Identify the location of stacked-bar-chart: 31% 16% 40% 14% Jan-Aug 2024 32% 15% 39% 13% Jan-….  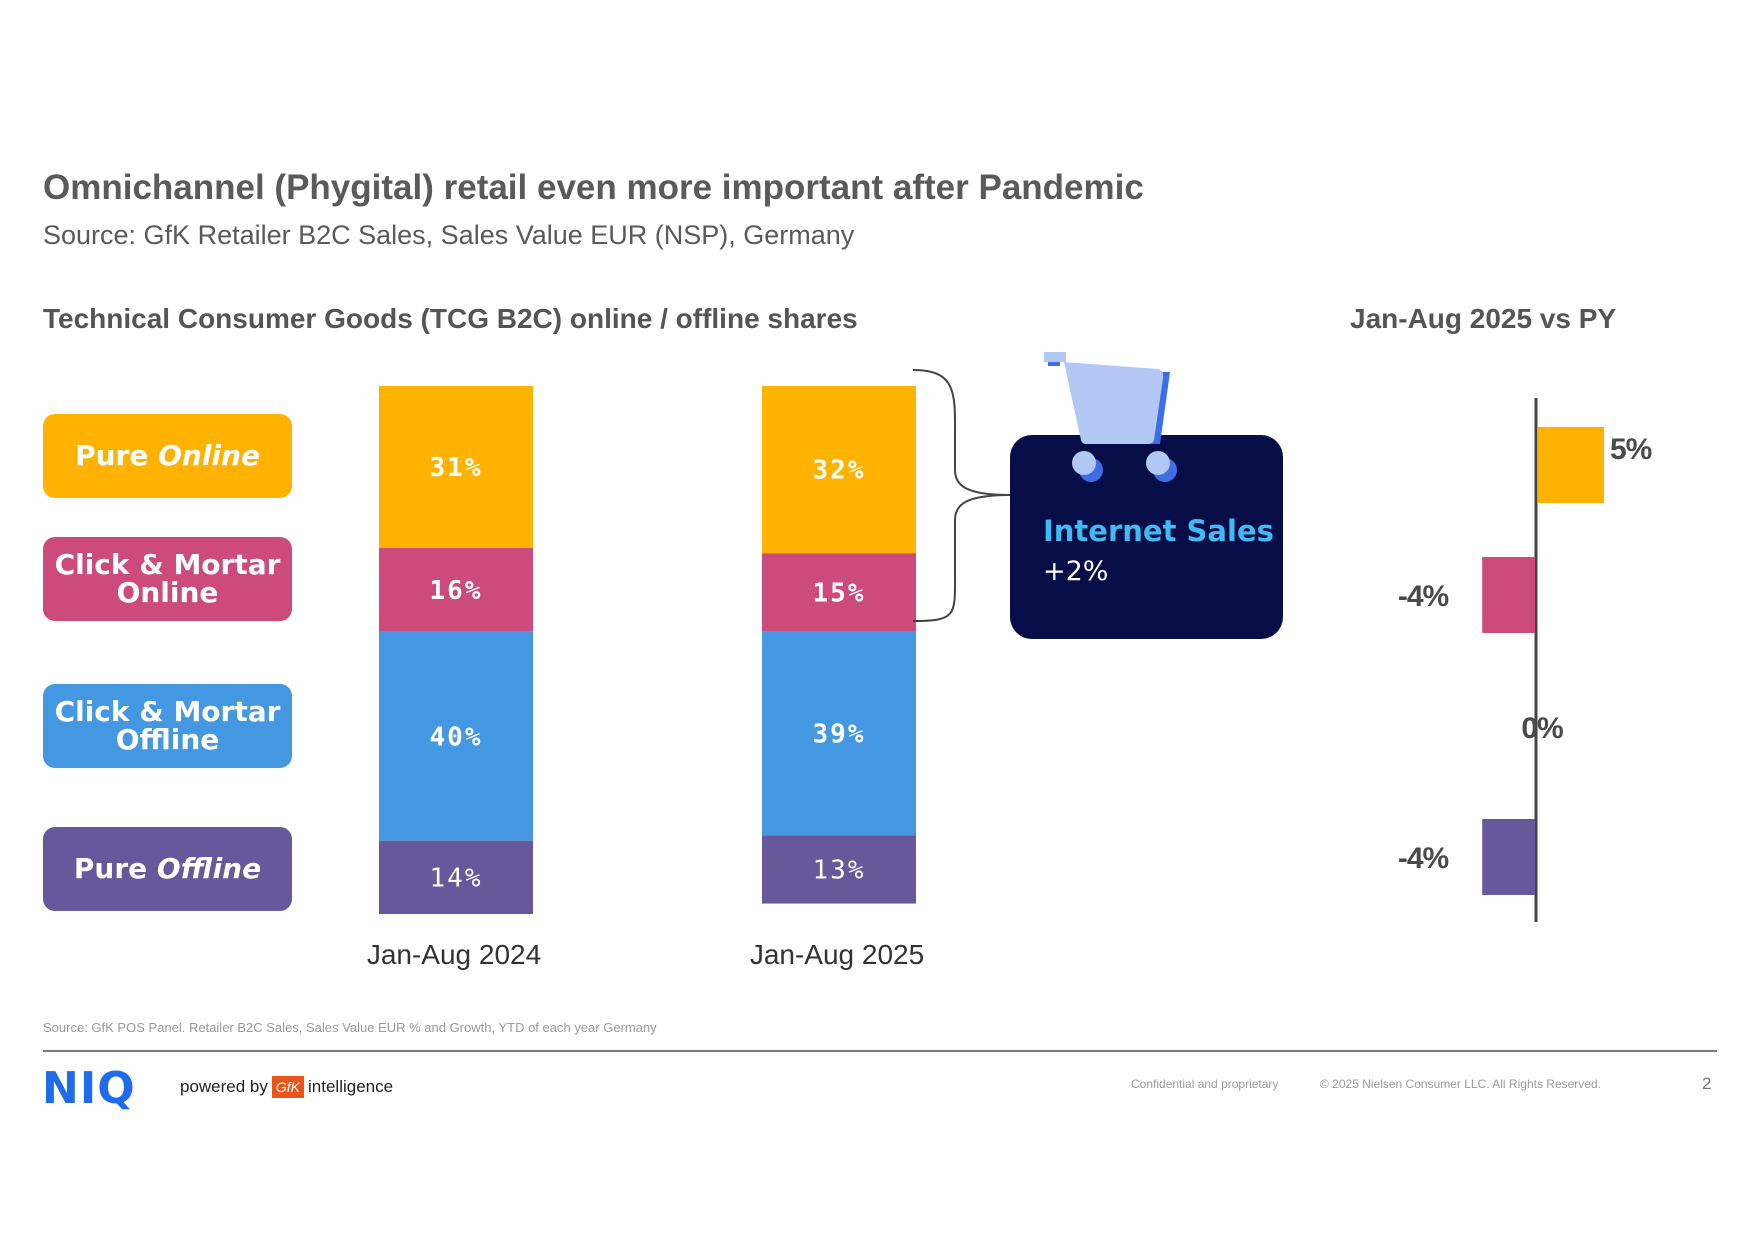
(645, 678).